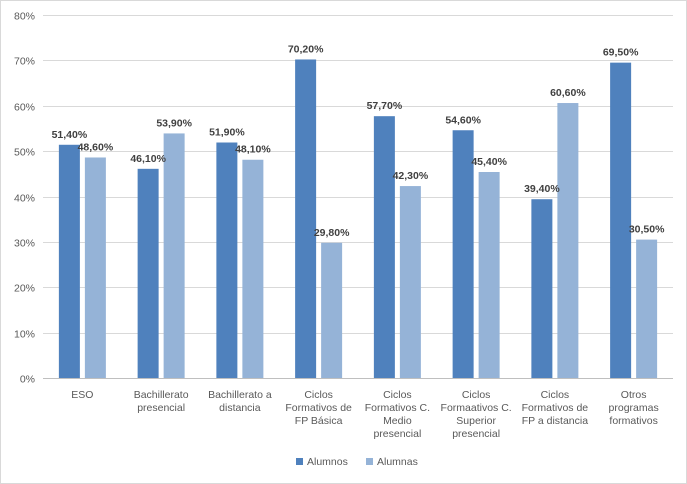 Image resolution: width=687 pixels, height=484 pixels. I want to click on data-label: 39,40%, so click(542, 189).